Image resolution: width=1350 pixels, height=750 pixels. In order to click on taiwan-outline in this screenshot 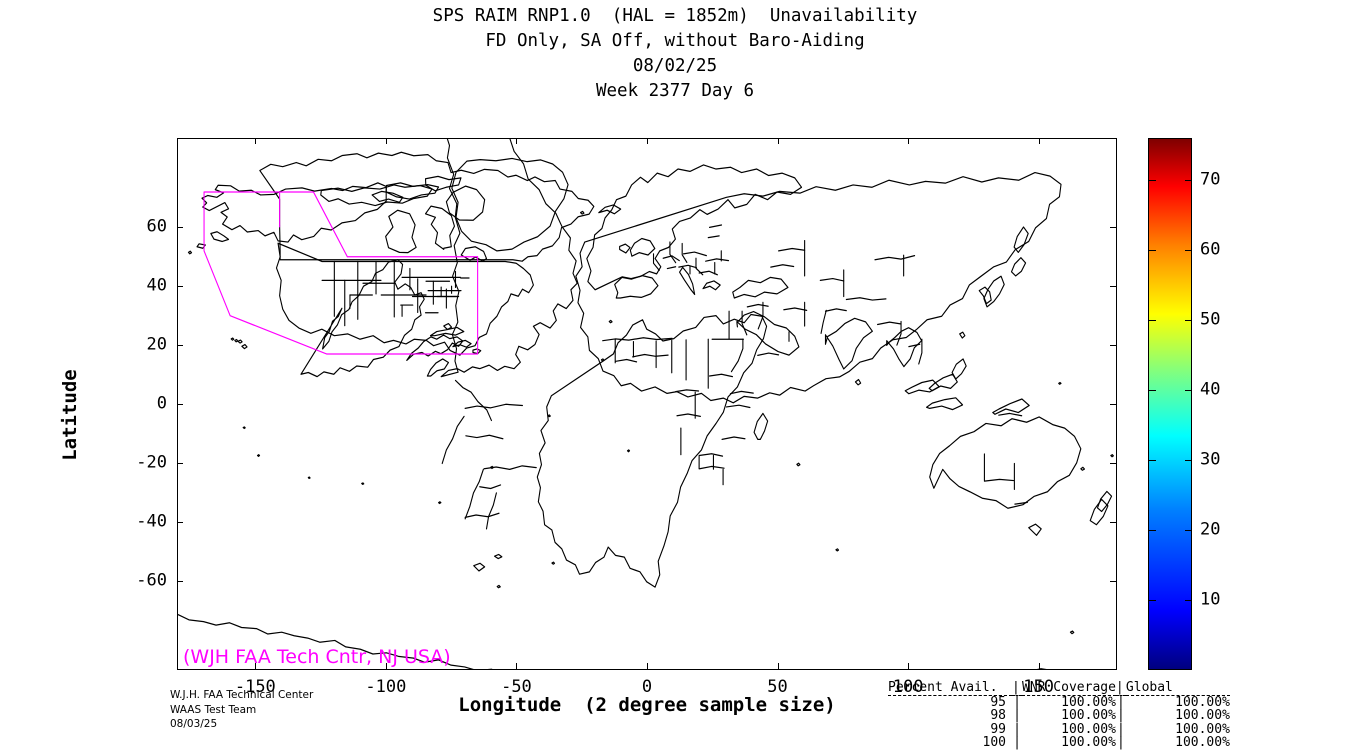, I will do `click(962, 335)`.